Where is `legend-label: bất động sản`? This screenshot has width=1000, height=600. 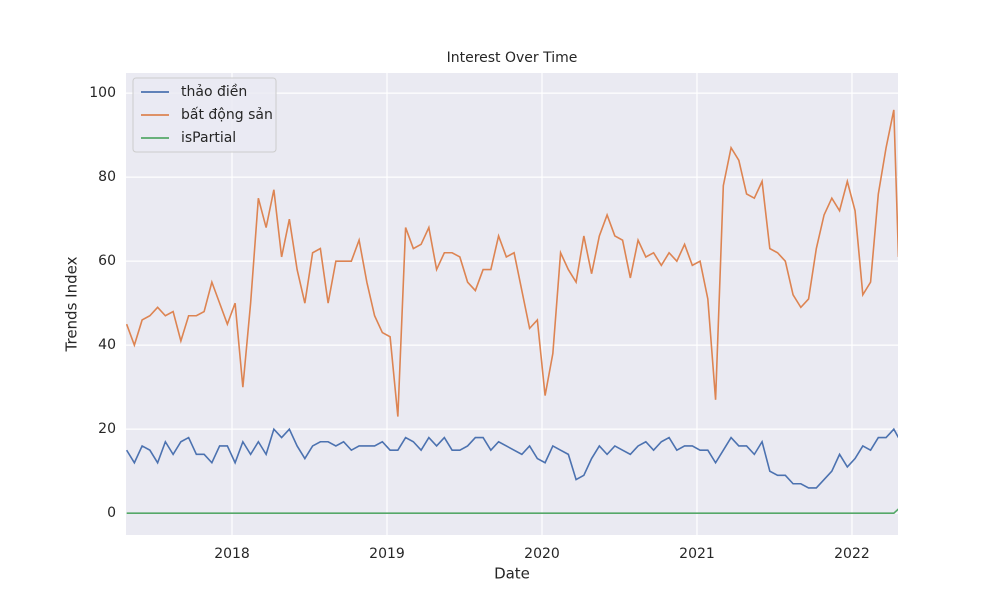 legend-label: bất động sản is located at coordinates (227, 115).